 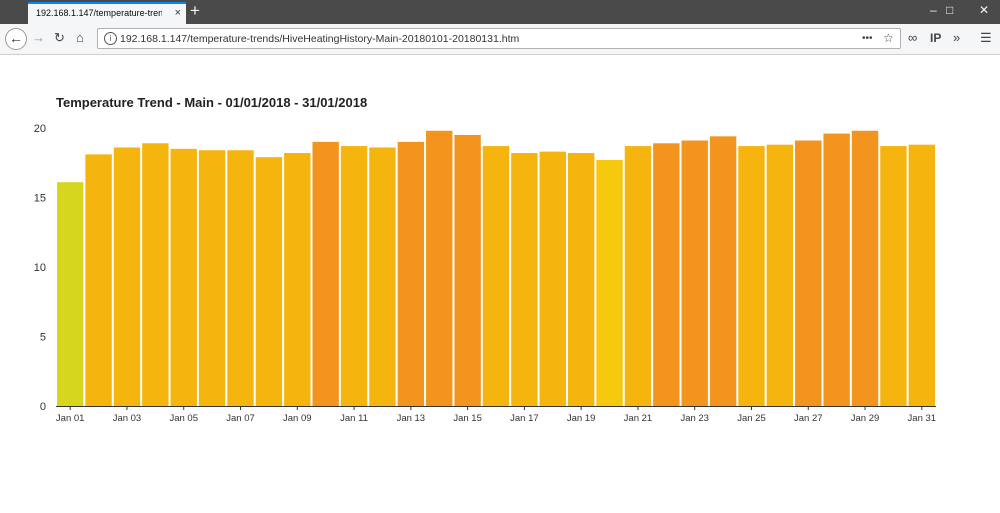 What do you see at coordinates (524, 418) in the screenshot?
I see `x-tick-label: Jan 17` at bounding box center [524, 418].